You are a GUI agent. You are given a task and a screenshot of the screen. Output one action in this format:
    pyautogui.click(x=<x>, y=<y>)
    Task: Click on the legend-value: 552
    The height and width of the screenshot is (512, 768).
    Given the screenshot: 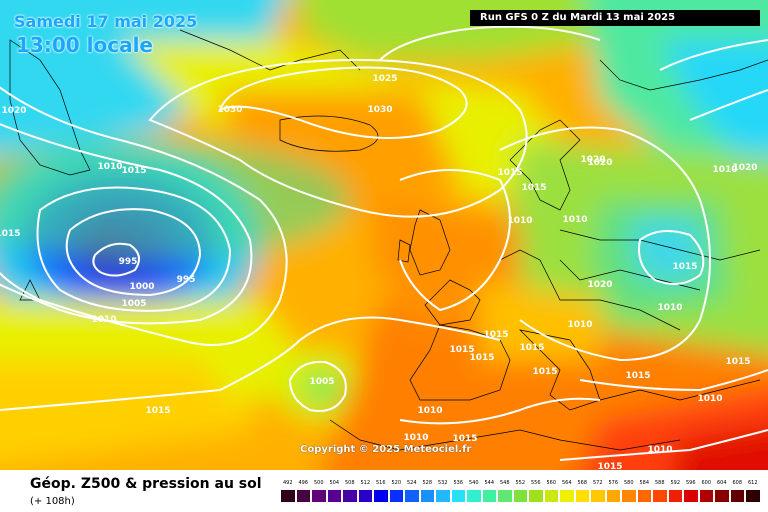 What is the action you would take?
    pyautogui.click(x=520, y=483)
    